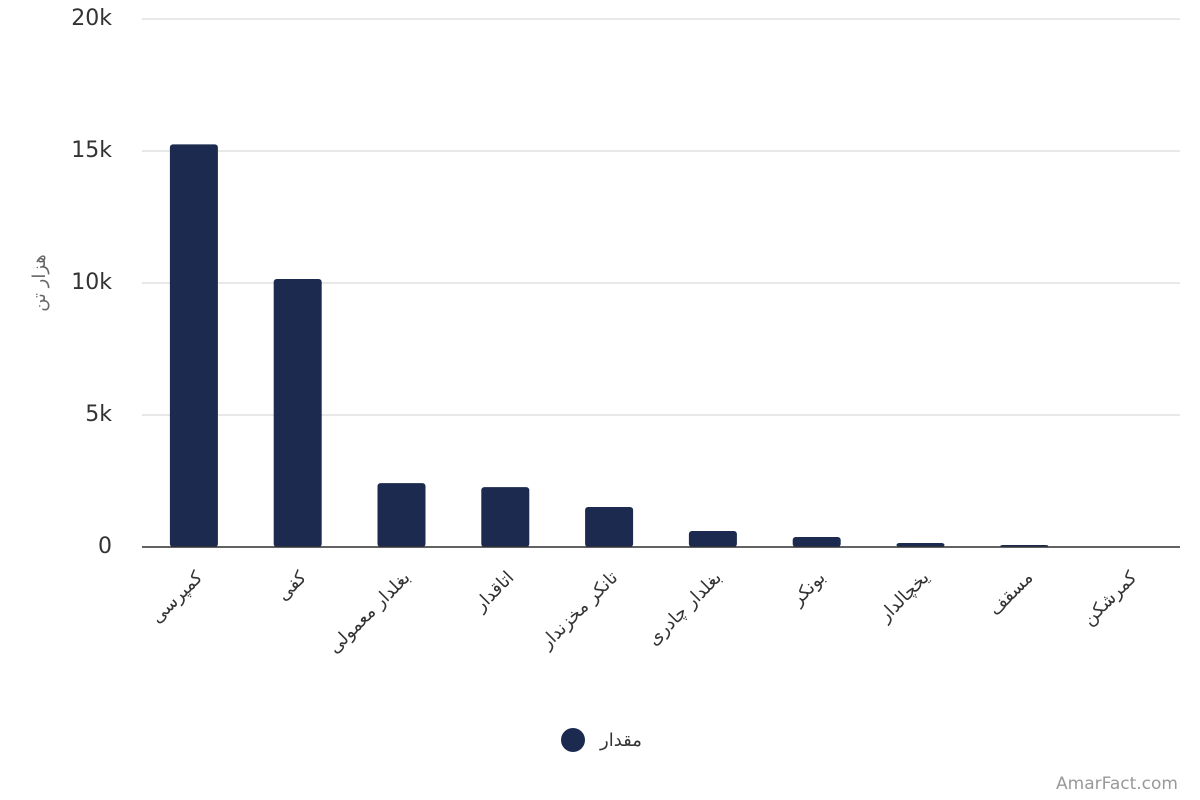 The height and width of the screenshot is (800, 1200). What do you see at coordinates (177, 597) in the screenshot?
I see `x-tick-label: کمپرسی` at bounding box center [177, 597].